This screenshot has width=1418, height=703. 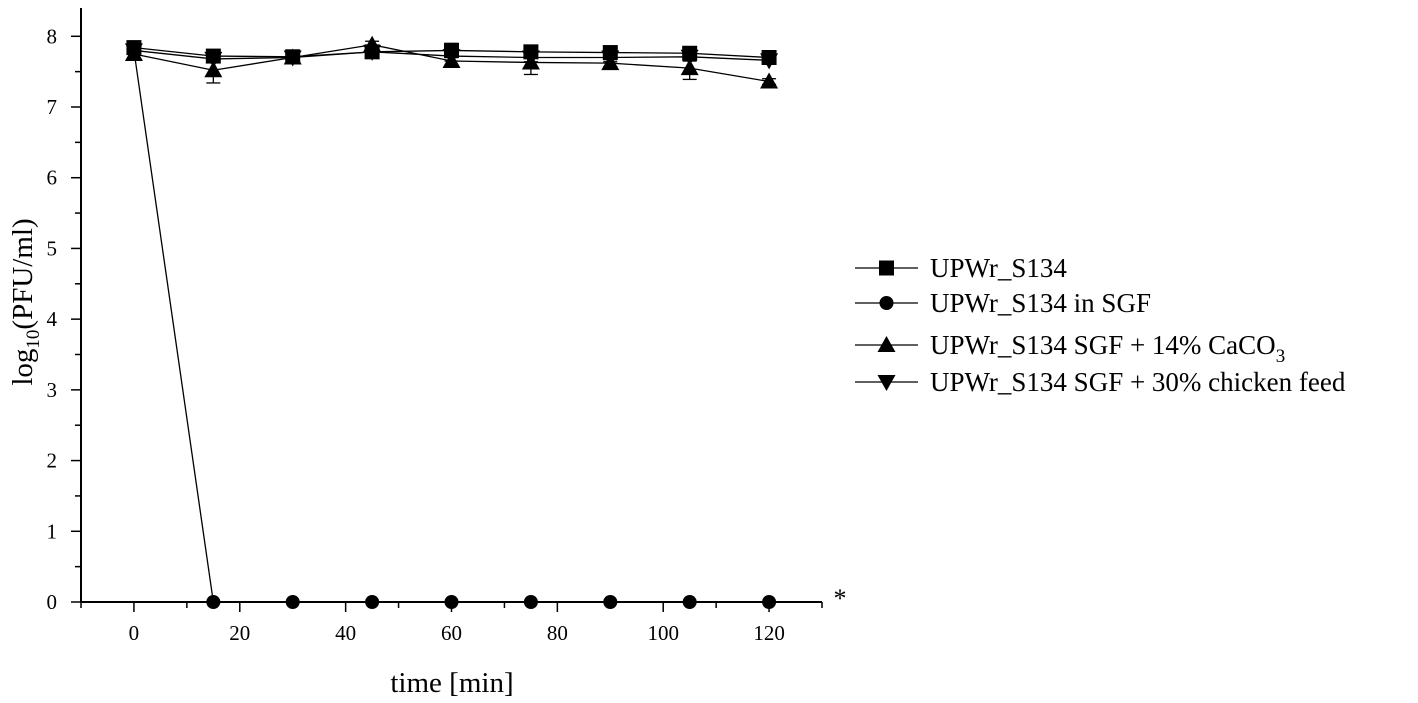 I want to click on x-tick-label: 120, so click(x=769, y=633).